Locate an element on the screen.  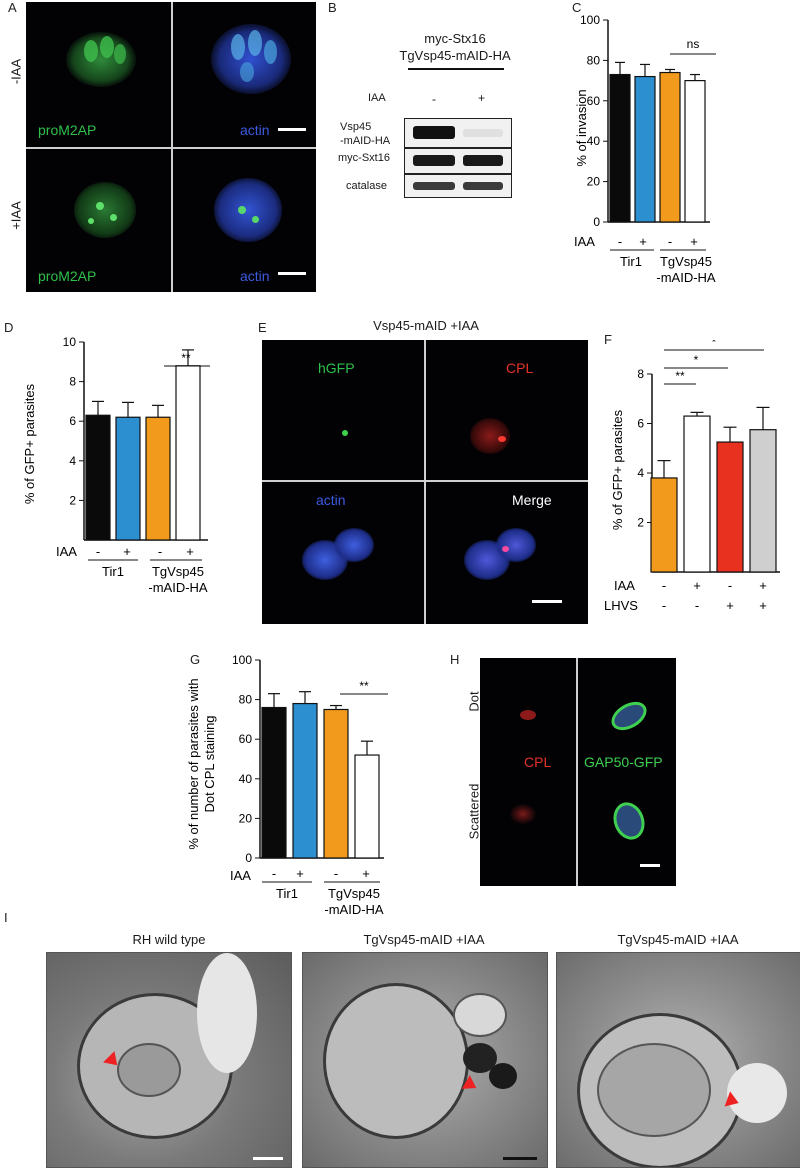
blot-title-line1: myc-Stx16 is located at coordinates (455, 38).